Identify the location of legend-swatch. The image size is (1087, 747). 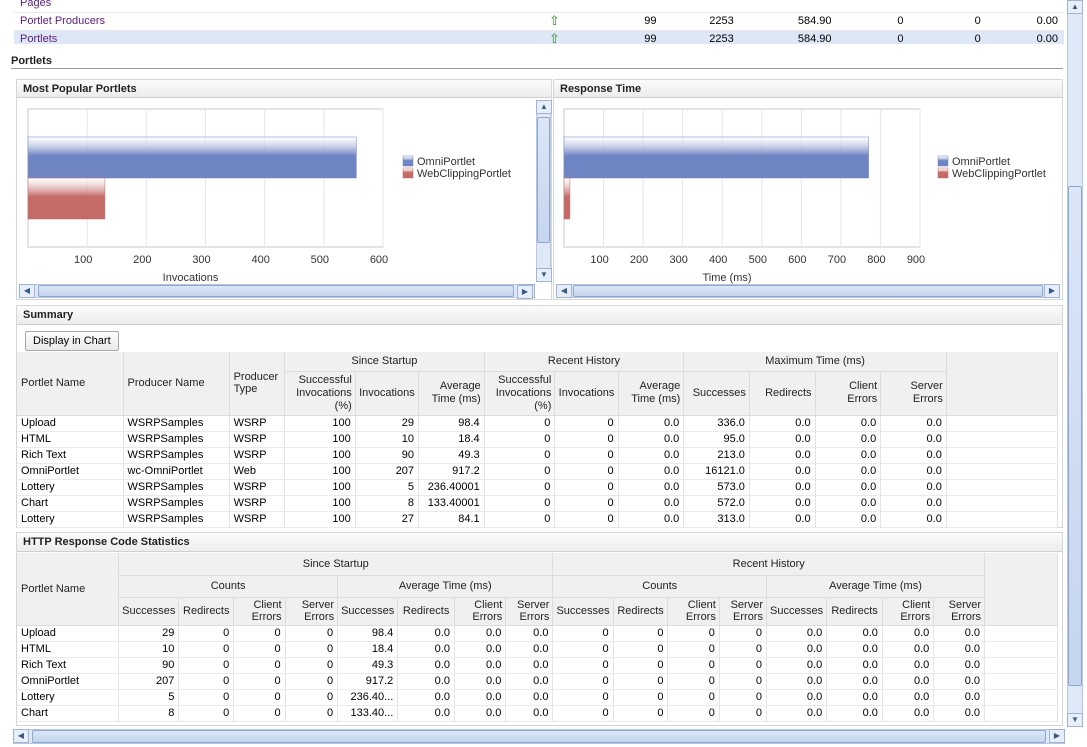
(408, 161).